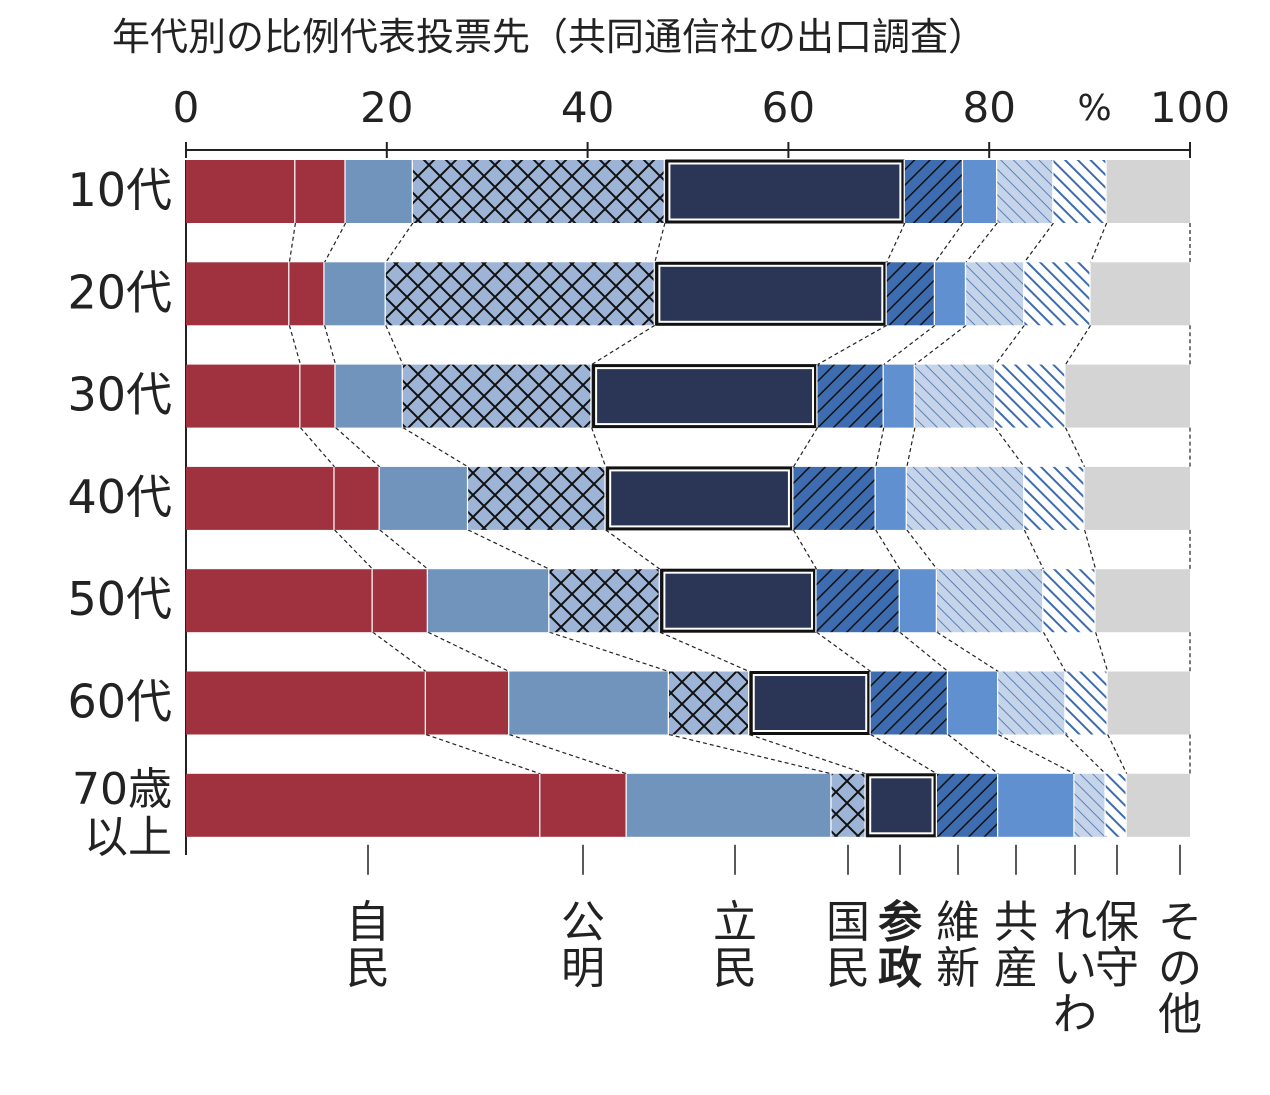 This screenshot has height=1095, width=1270. Describe the element at coordinates (122, 789) in the screenshot. I see `category-label: 70歳` at that location.